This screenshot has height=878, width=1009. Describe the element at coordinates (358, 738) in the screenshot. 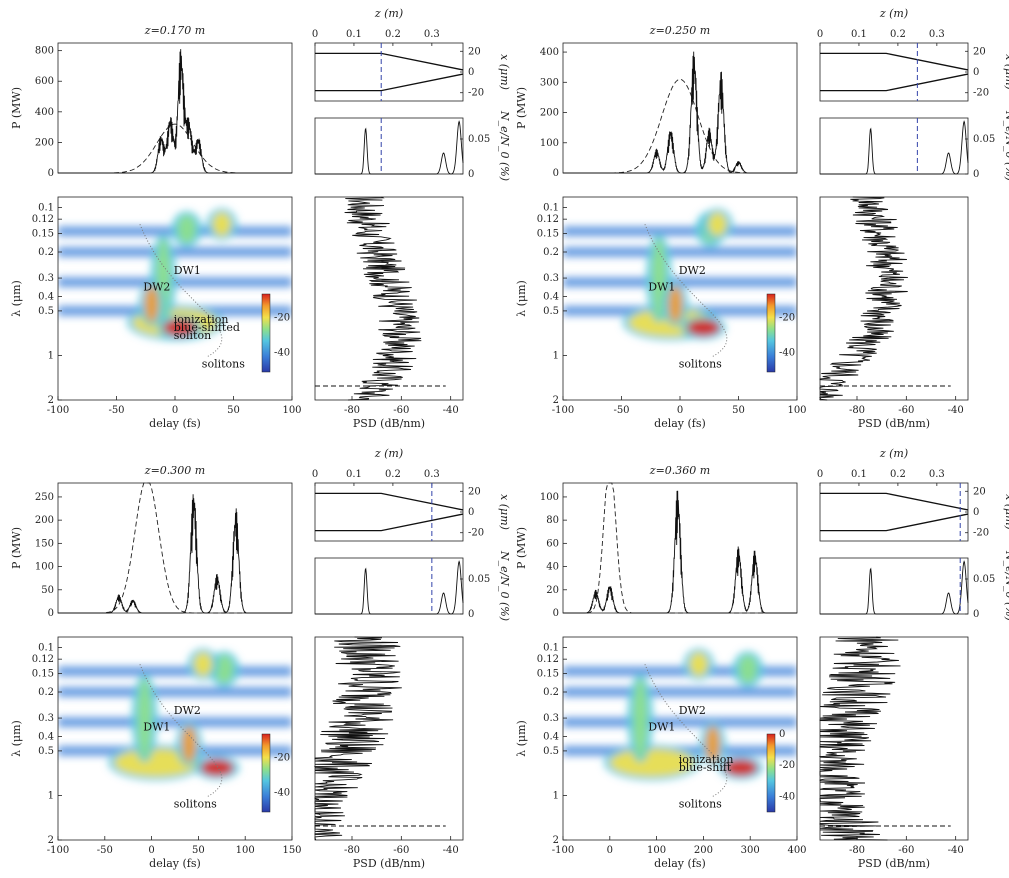

I see `psd-line` at that location.